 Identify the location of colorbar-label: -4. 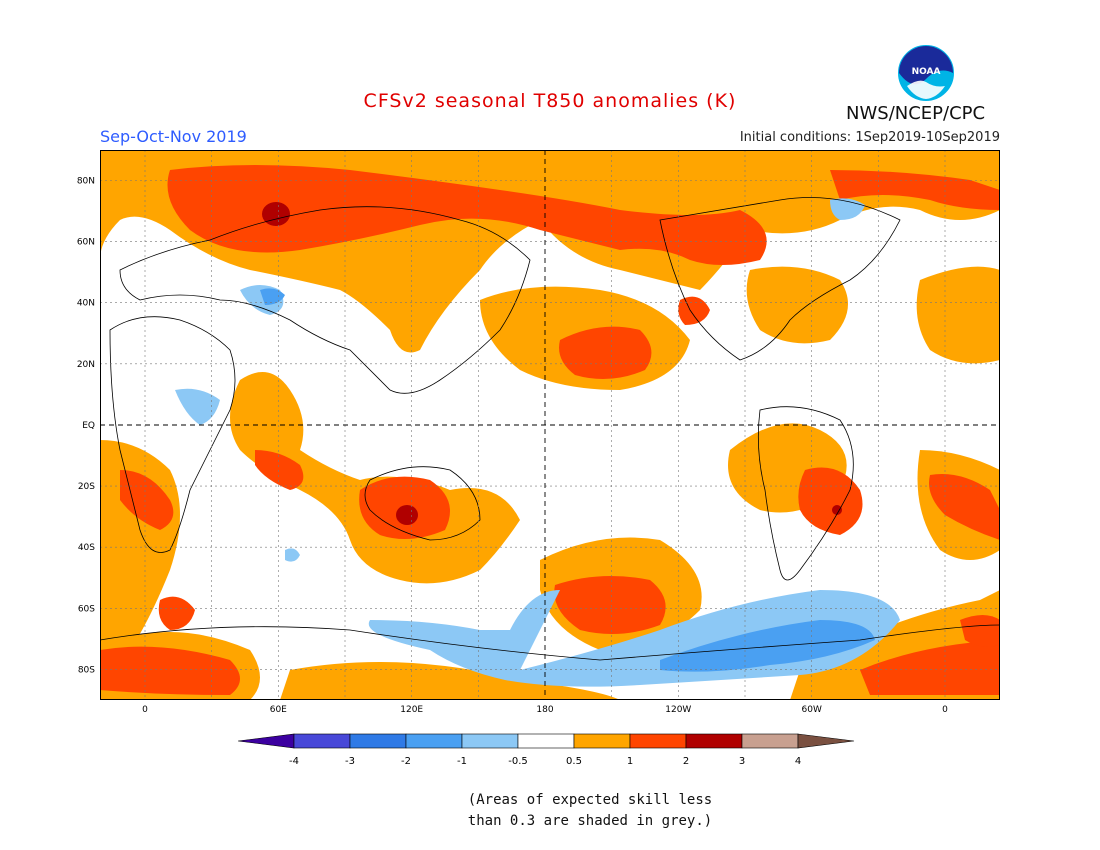
(294, 761).